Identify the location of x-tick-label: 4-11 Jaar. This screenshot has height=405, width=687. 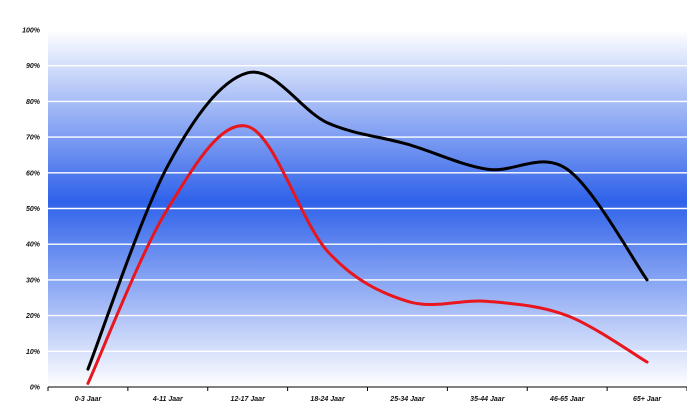
(168, 399).